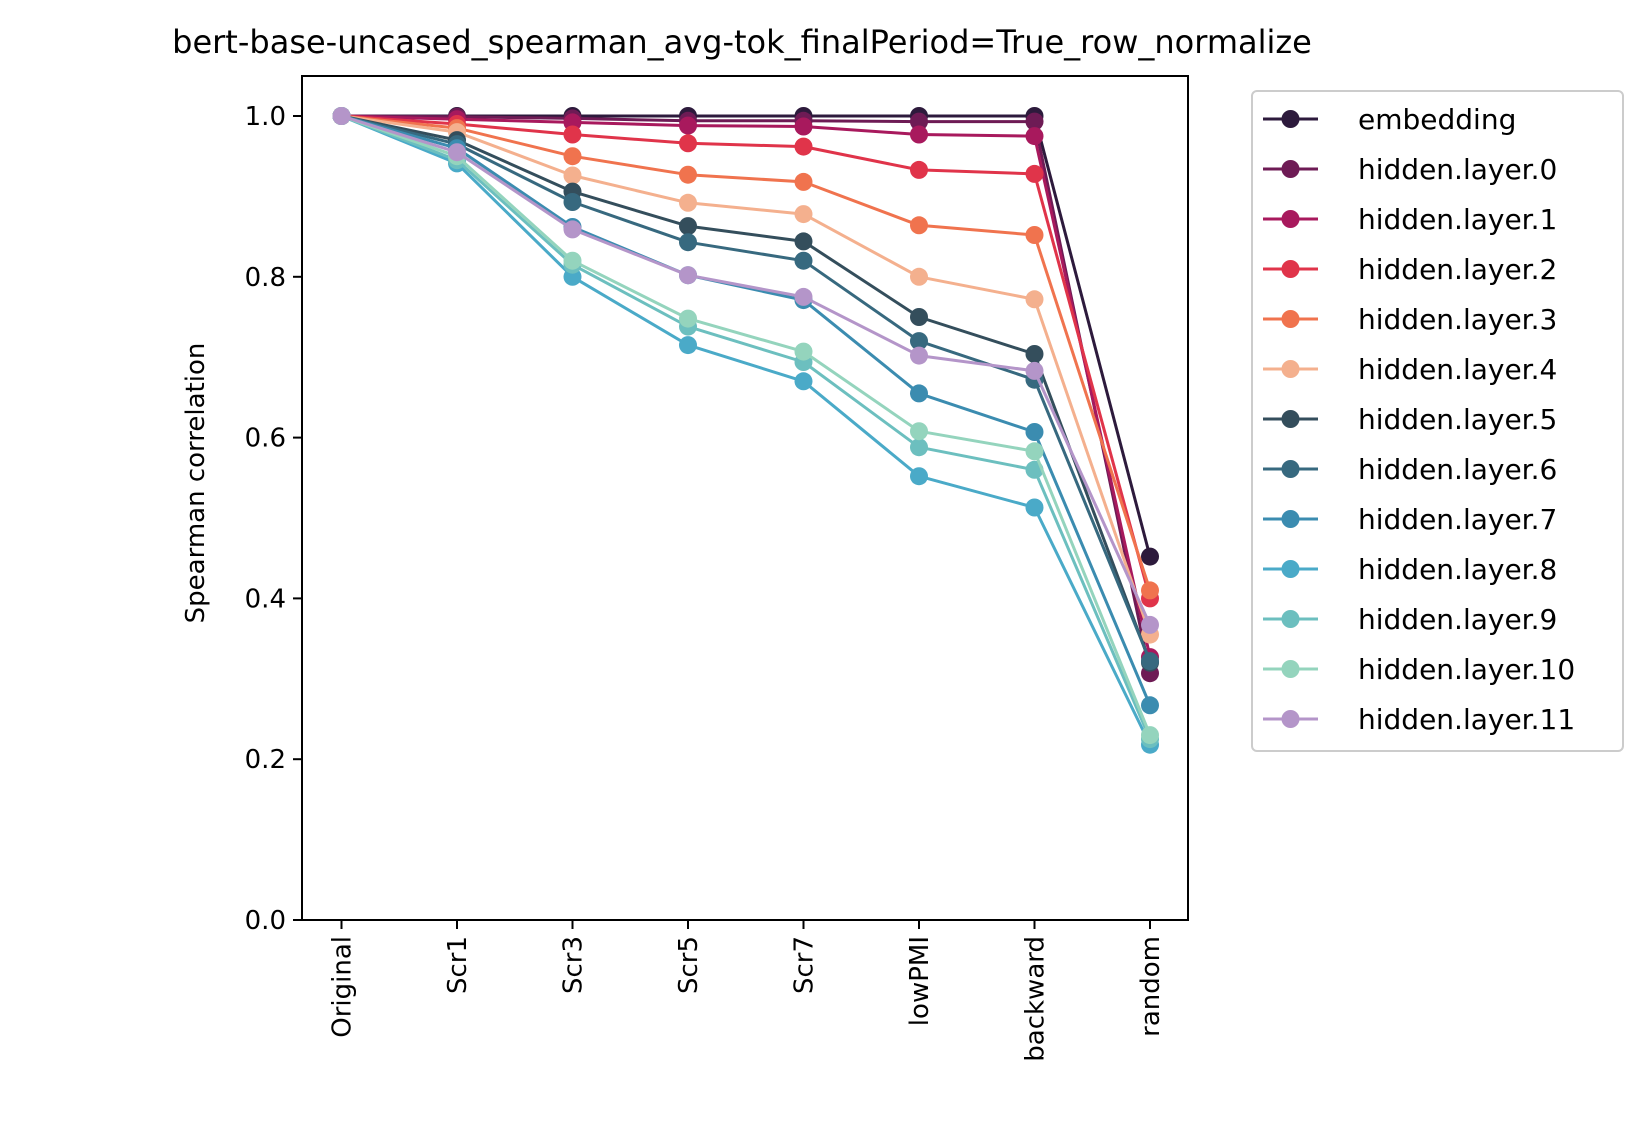 This screenshot has height=1128, width=1650. I want to click on y-tick-label: 0.0, so click(265, 921).